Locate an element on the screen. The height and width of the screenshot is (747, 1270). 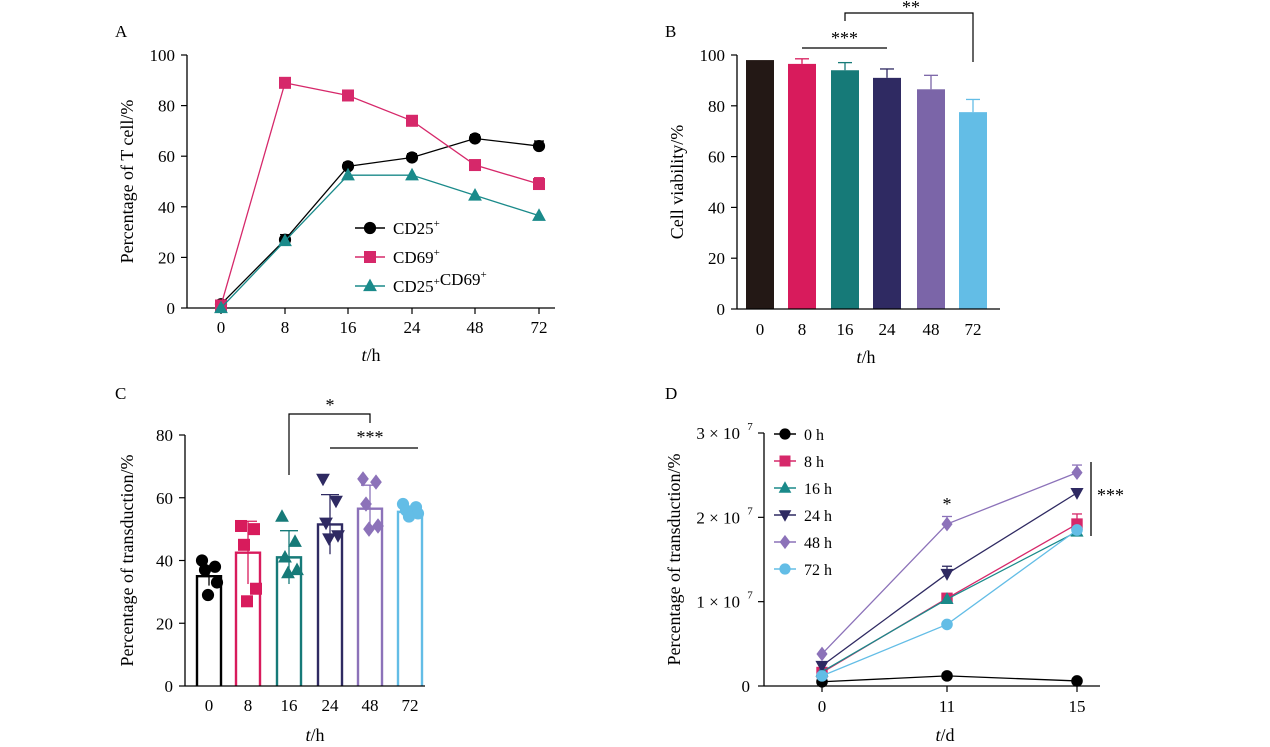
legend-label: 24 h is located at coordinates (818, 516).